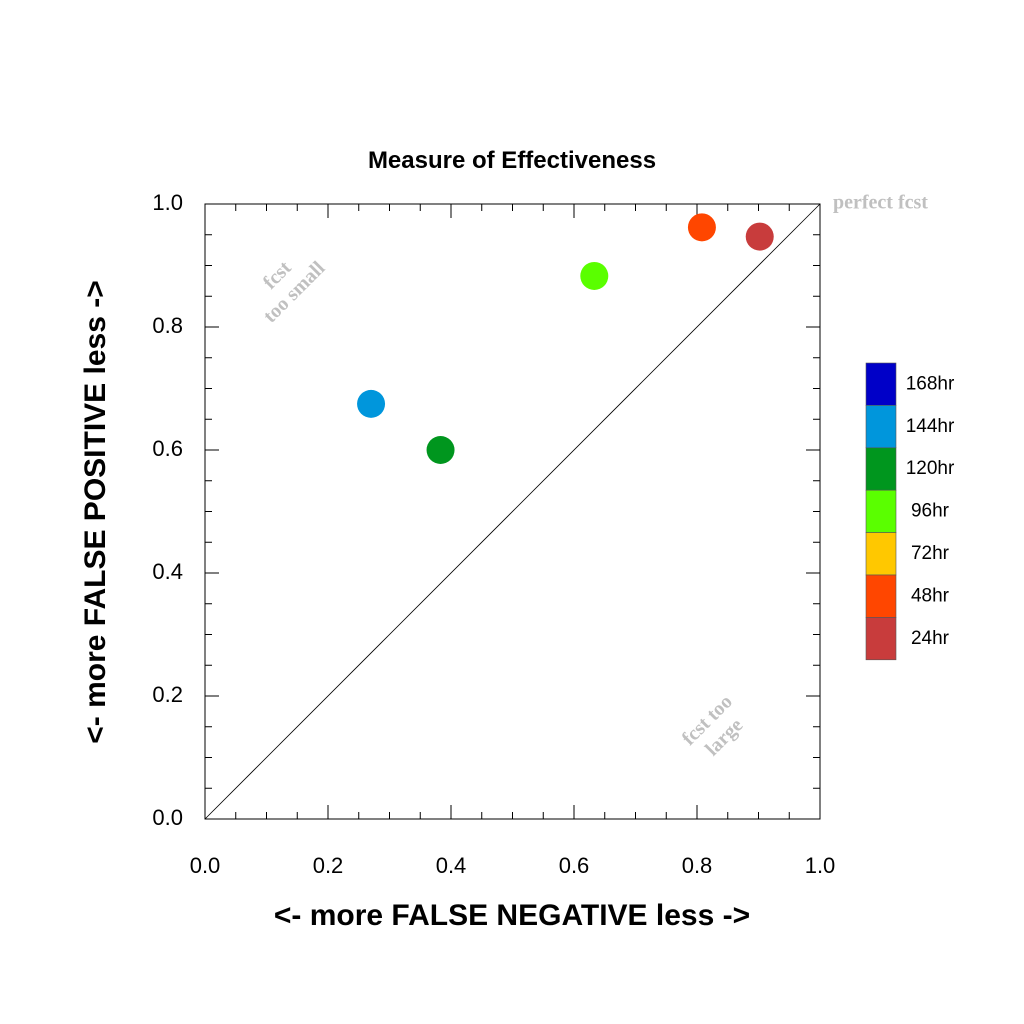 Image resolution: width=1024 pixels, height=1024 pixels. I want to click on x-tick-label: 1.0, so click(820, 865).